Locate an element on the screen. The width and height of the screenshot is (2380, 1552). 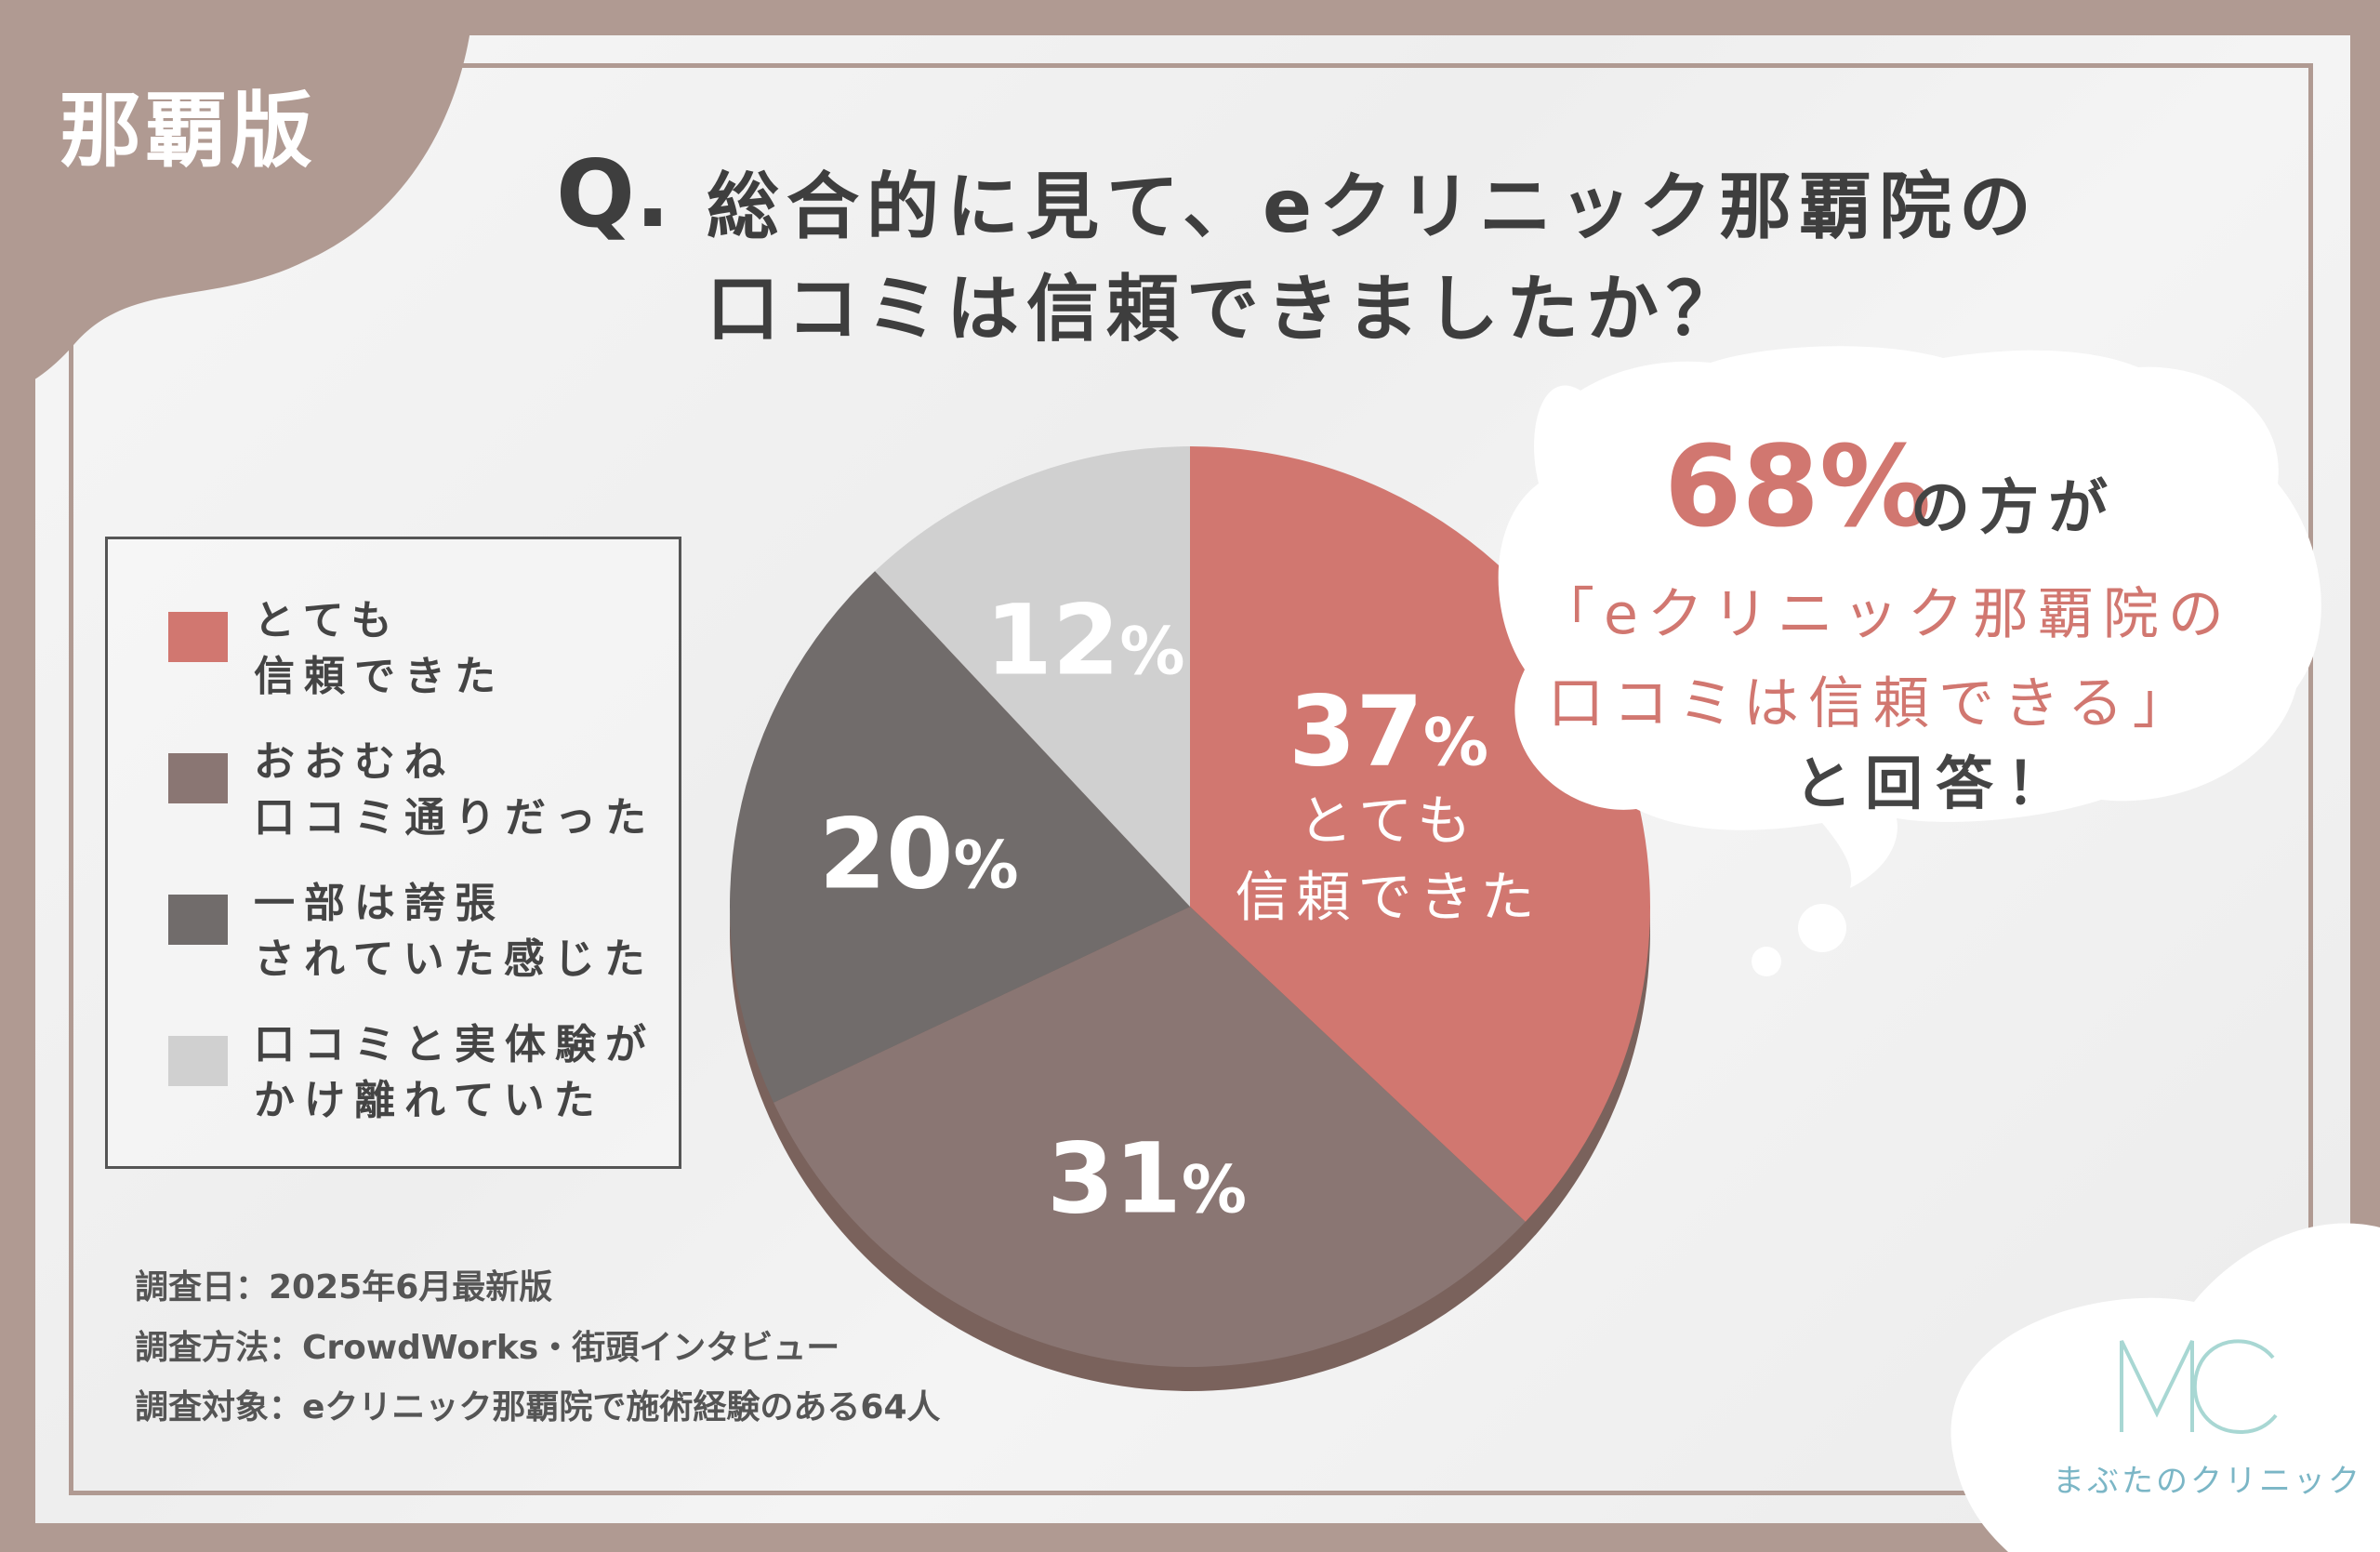
survey-target: 調査対象：eクリニック那覇院で施術経験のある64人 is located at coordinates (538, 1407).